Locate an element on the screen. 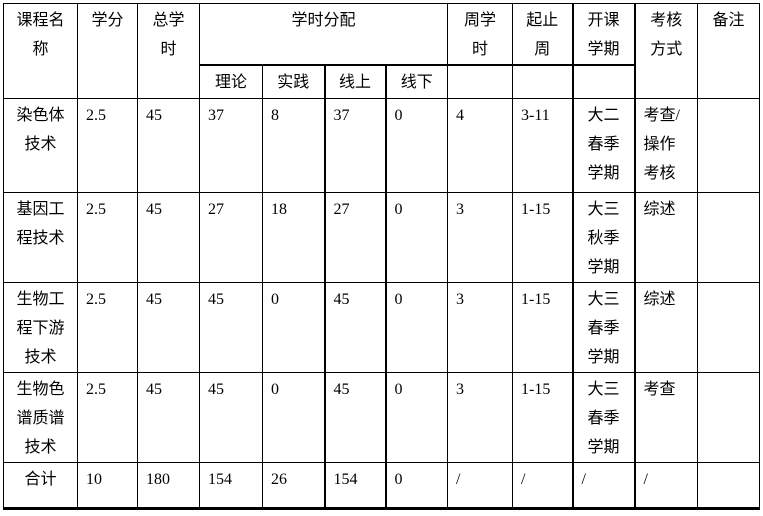  total-weekly-cell: / is located at coordinates (480, 485).